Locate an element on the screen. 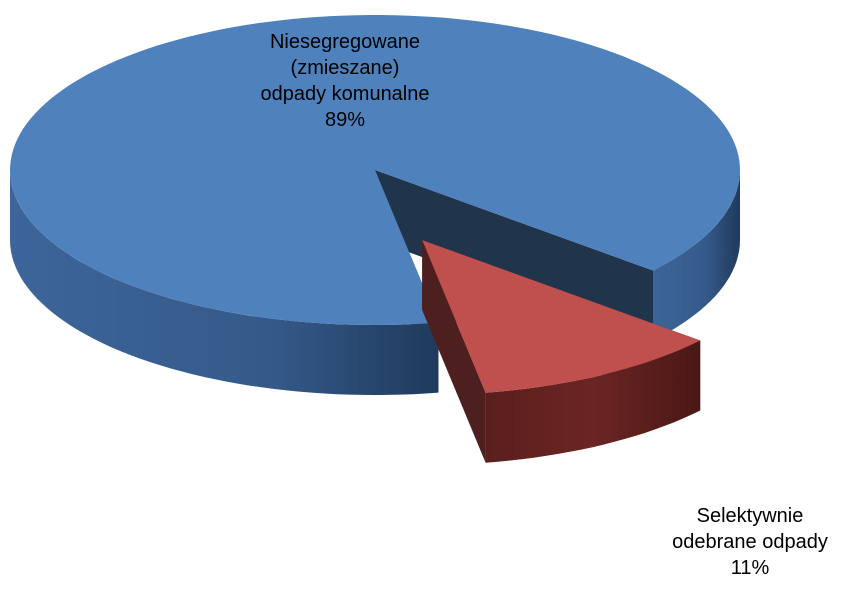 The image size is (842, 595). data-label-category: Selektywnie odebrane odpady is located at coordinates (750, 529).